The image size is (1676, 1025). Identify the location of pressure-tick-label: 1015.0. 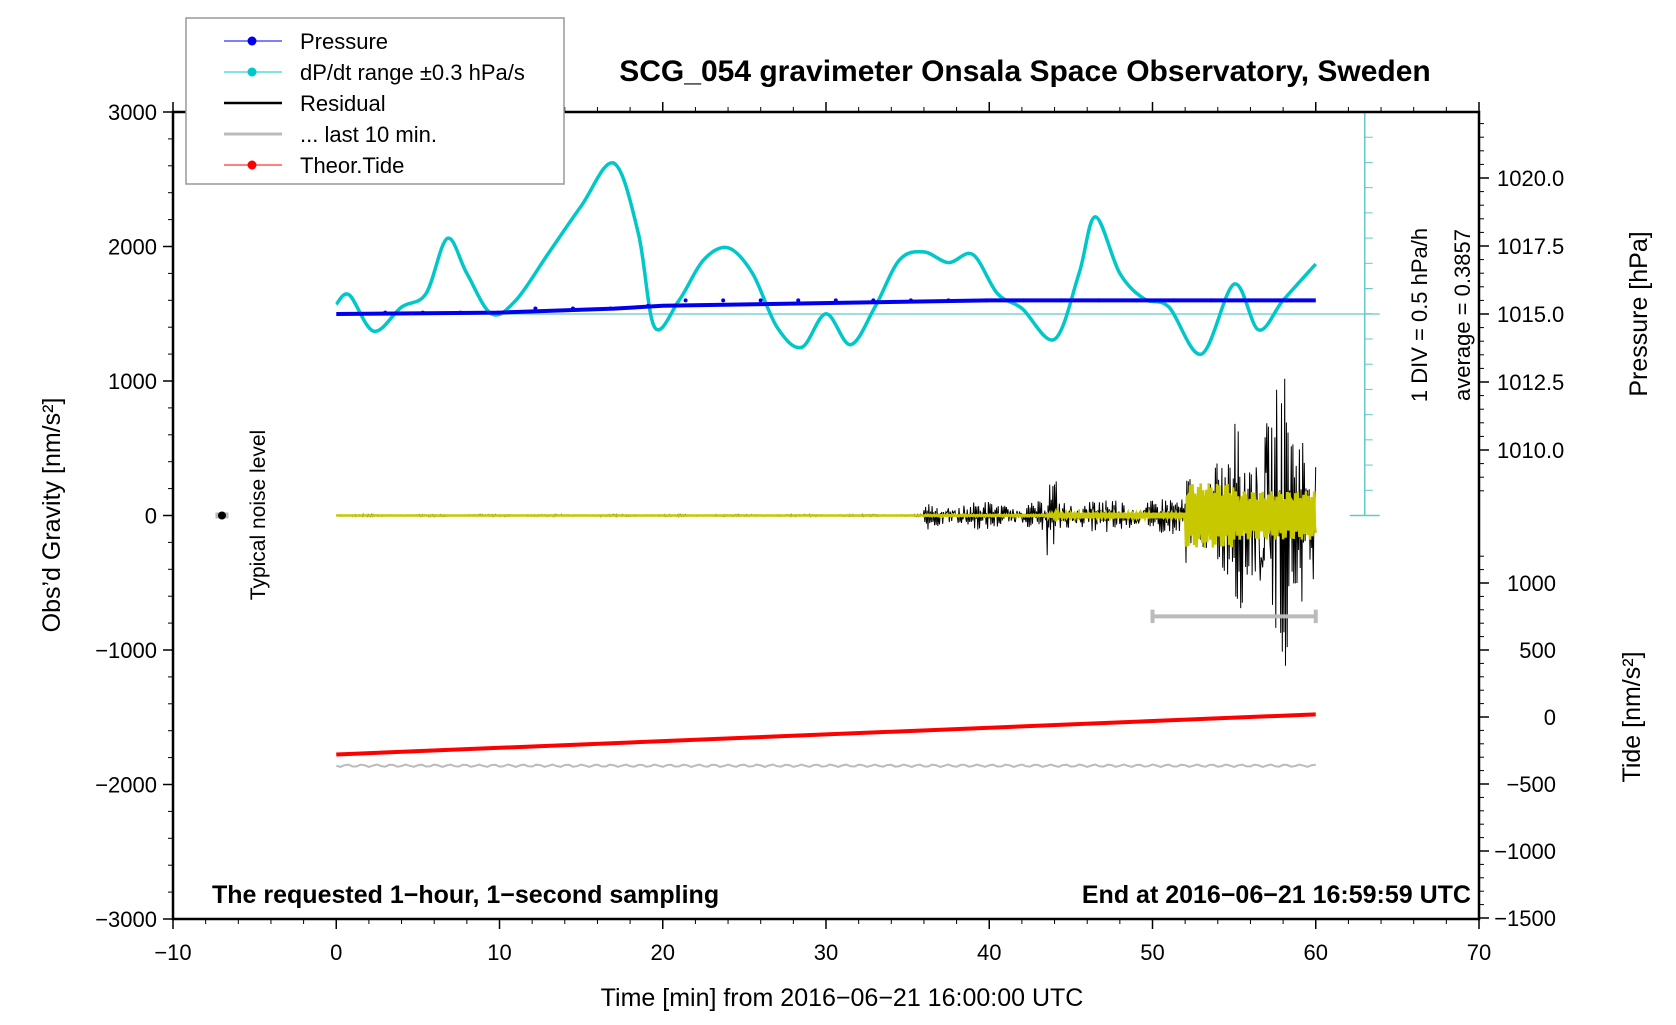
(1530, 314).